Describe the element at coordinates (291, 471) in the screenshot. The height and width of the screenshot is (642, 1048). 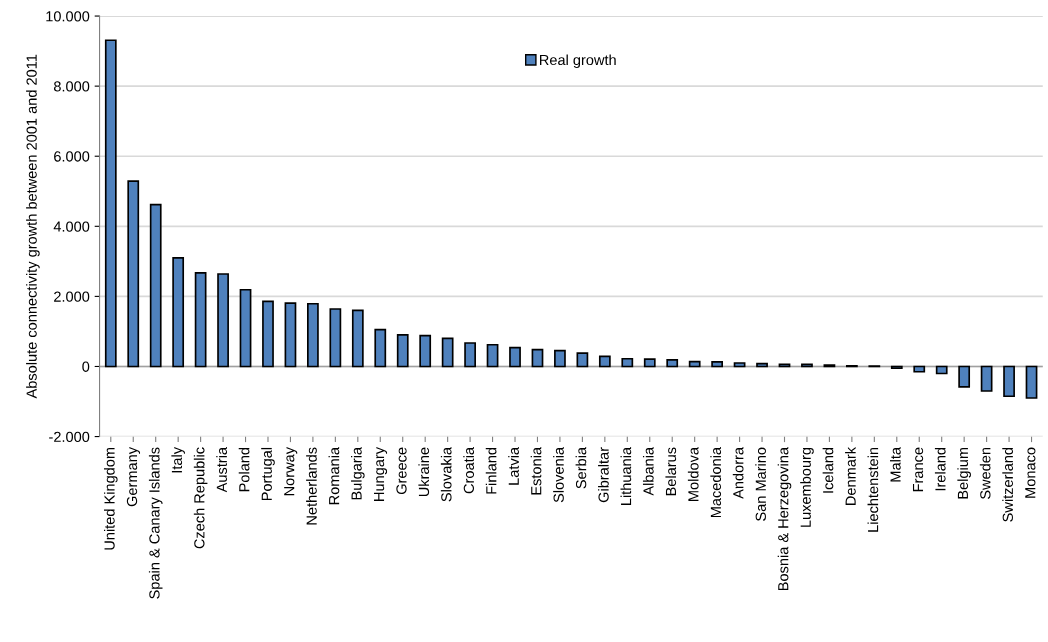
I see `x-tick-label: Norway` at that location.